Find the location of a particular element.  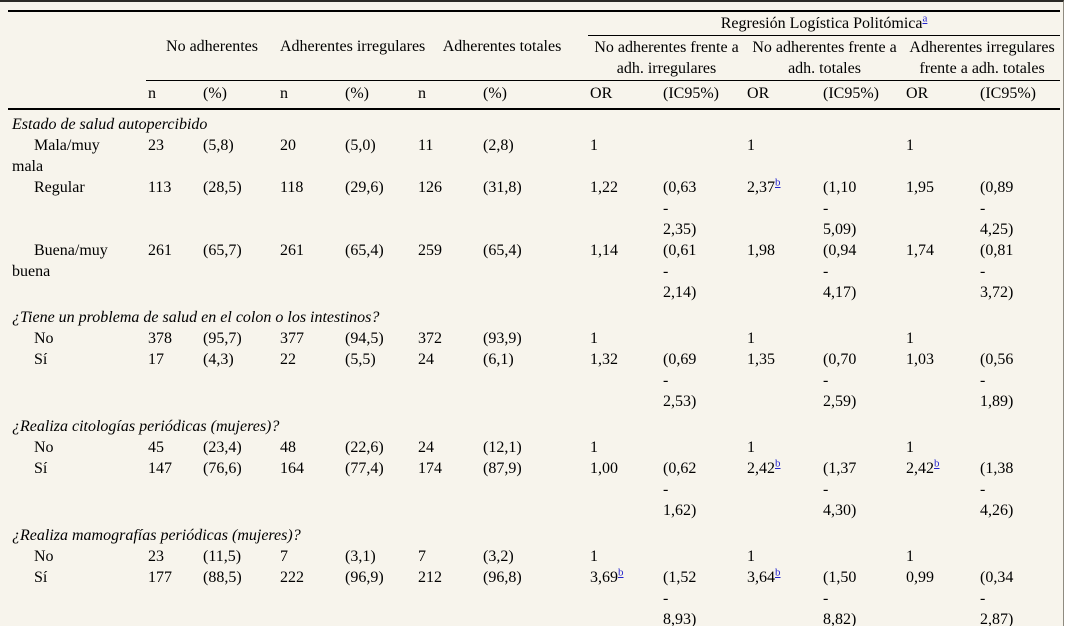

cell-pct: (96,9) is located at coordinates (364, 577).